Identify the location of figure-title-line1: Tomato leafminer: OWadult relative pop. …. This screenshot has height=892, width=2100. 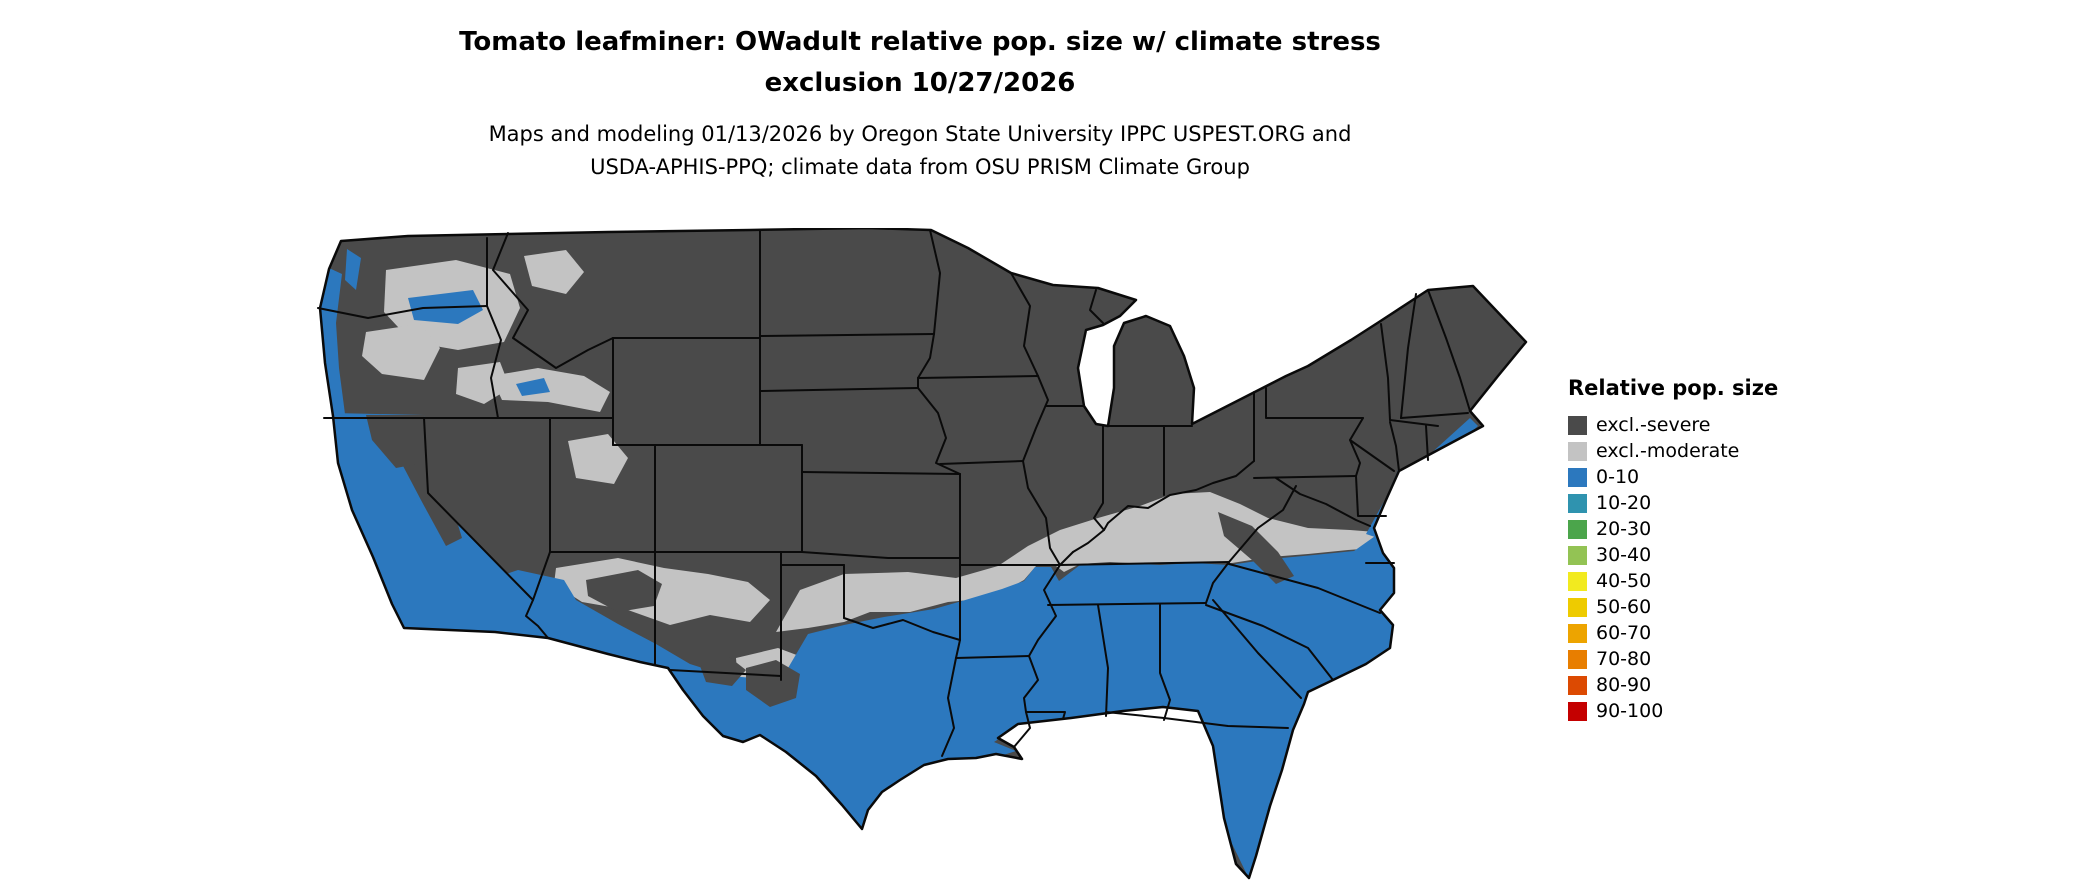
(920, 42).